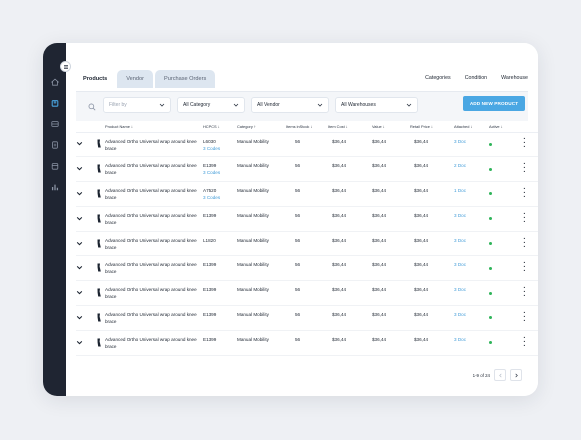 This screenshot has height=440, width=581. What do you see at coordinates (91, 106) in the screenshot?
I see `search-icon` at bounding box center [91, 106].